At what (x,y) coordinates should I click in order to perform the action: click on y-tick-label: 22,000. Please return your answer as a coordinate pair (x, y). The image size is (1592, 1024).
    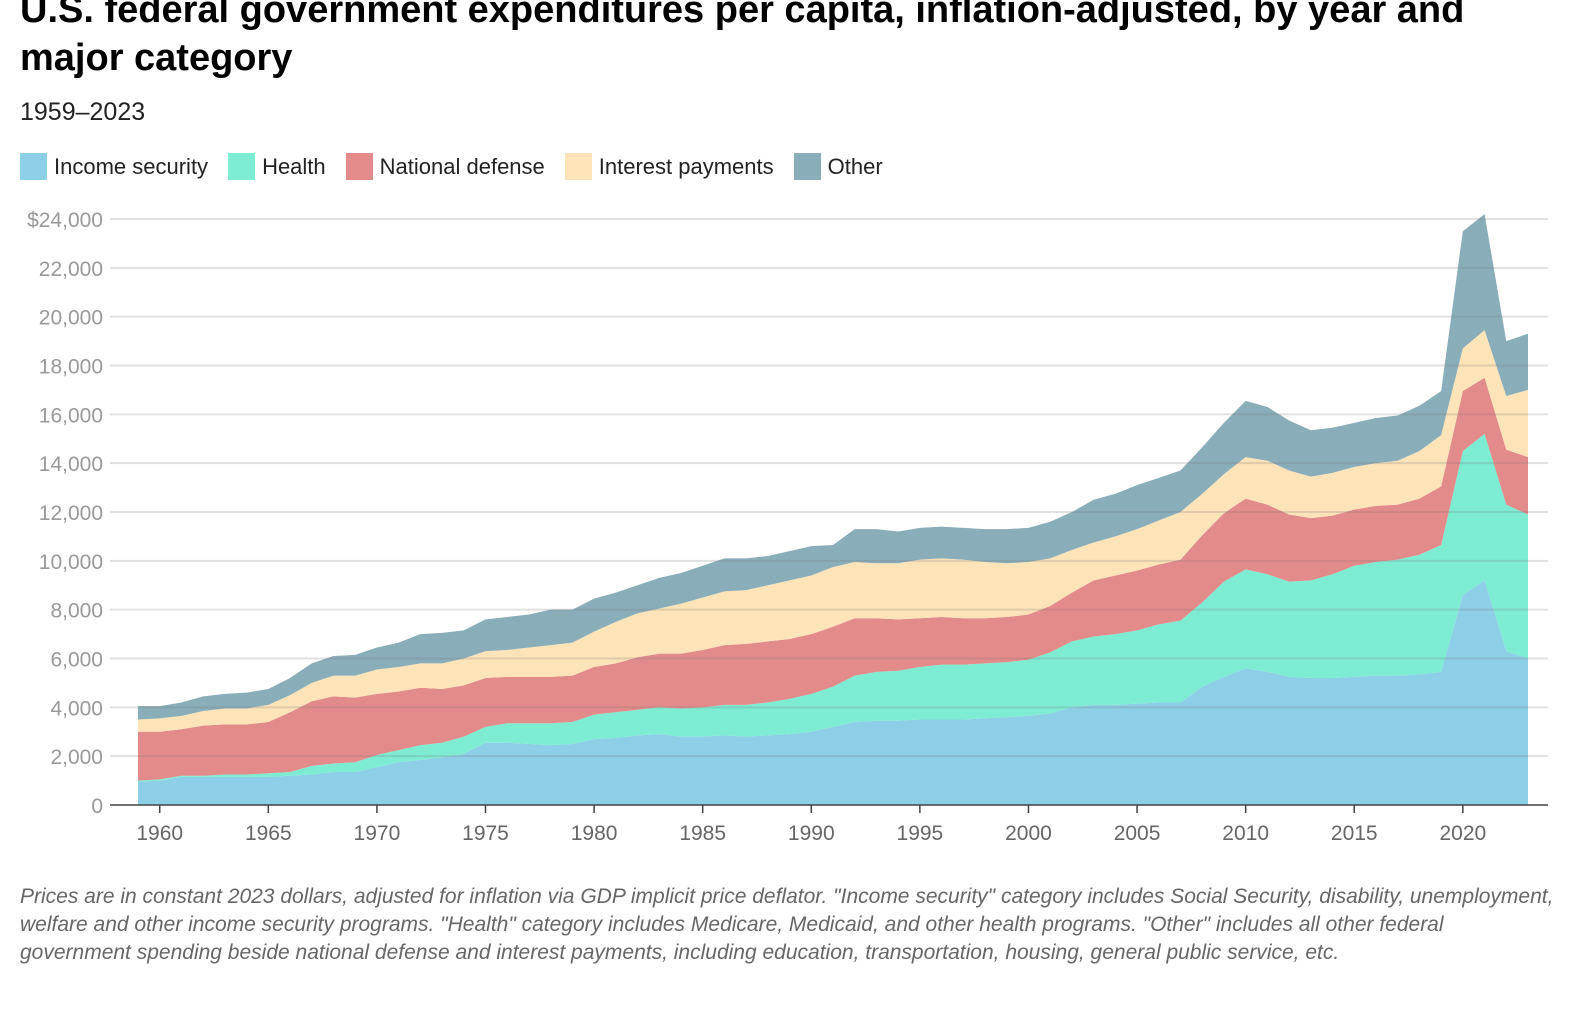
    Looking at the image, I should click on (71, 269).